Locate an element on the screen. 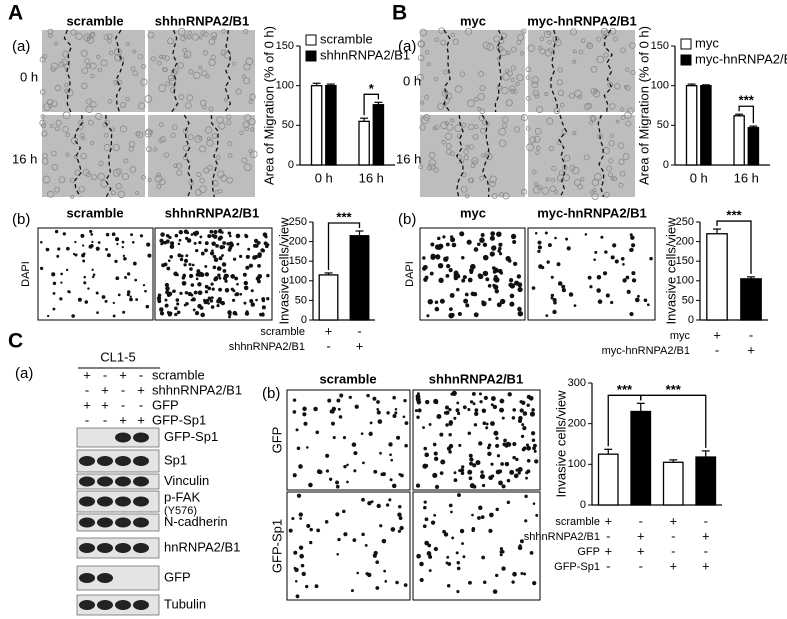 The width and height of the screenshot is (787, 619). band-label: Tubulin is located at coordinates (185, 603).